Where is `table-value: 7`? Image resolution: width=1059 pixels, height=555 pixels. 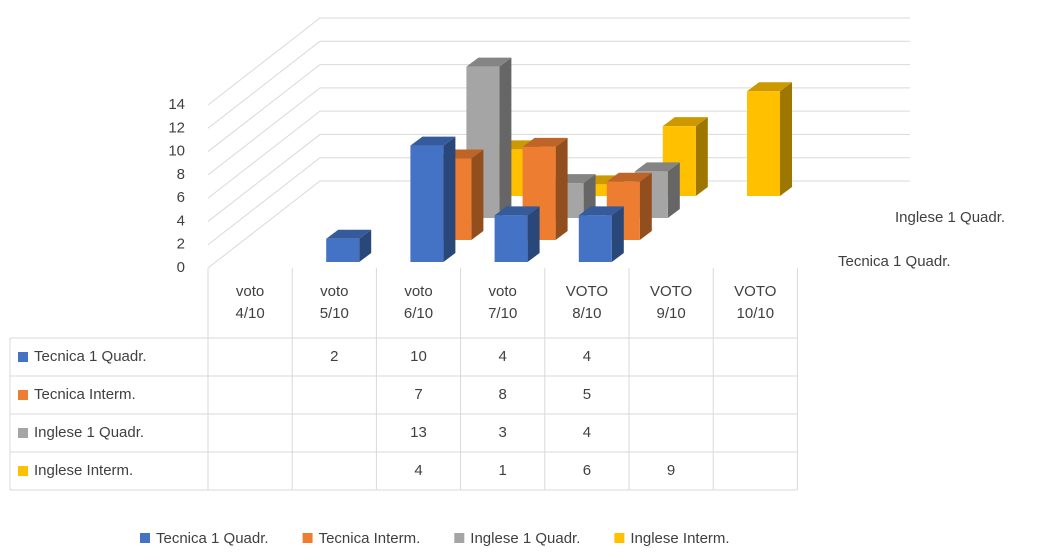 table-value: 7 is located at coordinates (418, 394).